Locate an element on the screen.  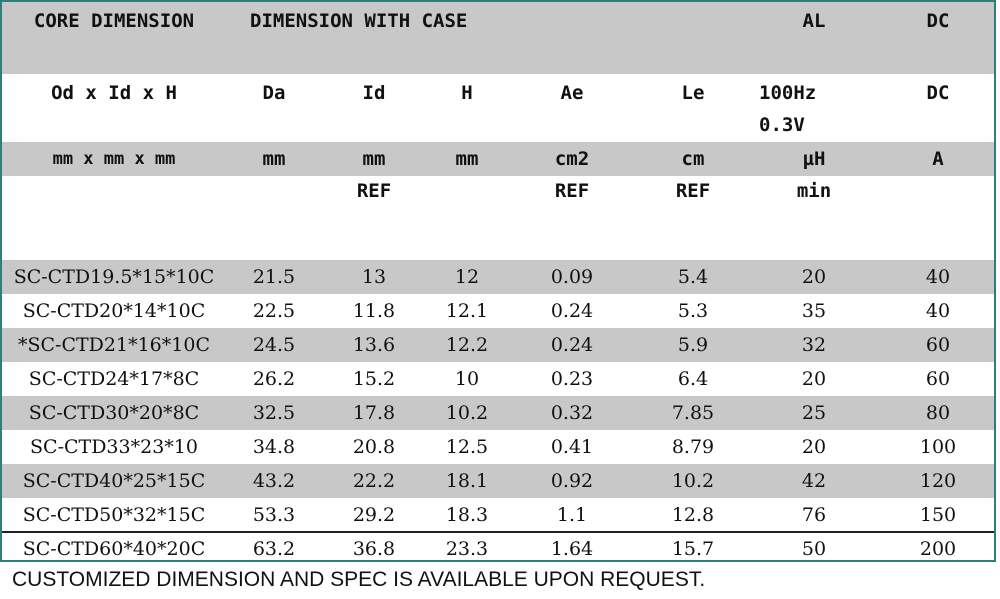
cell-le: 15.7 is located at coordinates (693, 549).